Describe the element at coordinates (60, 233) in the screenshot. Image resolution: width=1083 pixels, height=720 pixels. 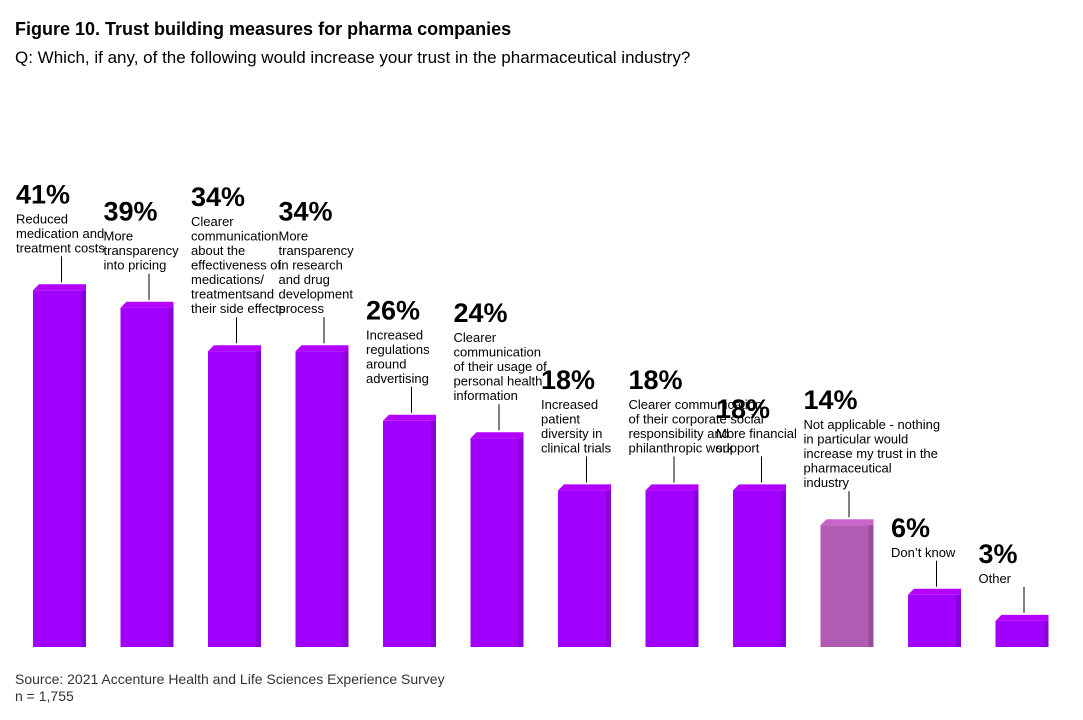
I see `category-label: medication and` at that location.